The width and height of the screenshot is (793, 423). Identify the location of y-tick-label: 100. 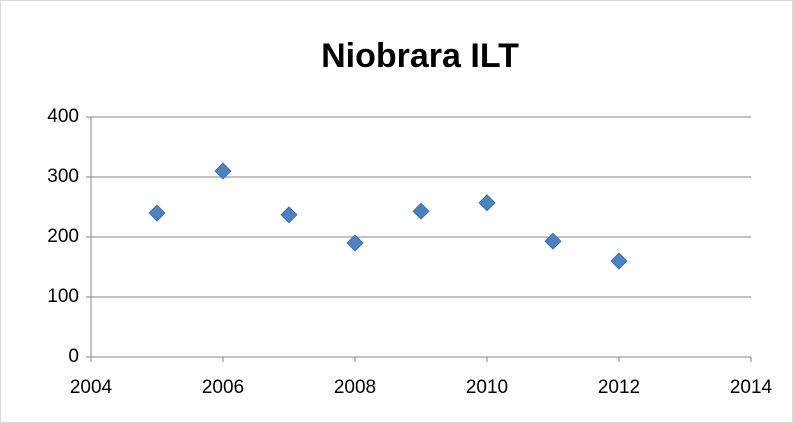
(63, 296).